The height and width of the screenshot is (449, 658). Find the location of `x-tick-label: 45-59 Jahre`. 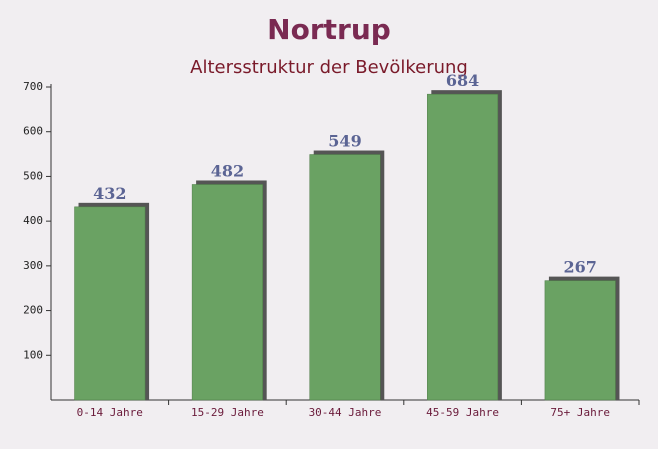

x-tick-label: 45-59 Jahre is located at coordinates (462, 412).